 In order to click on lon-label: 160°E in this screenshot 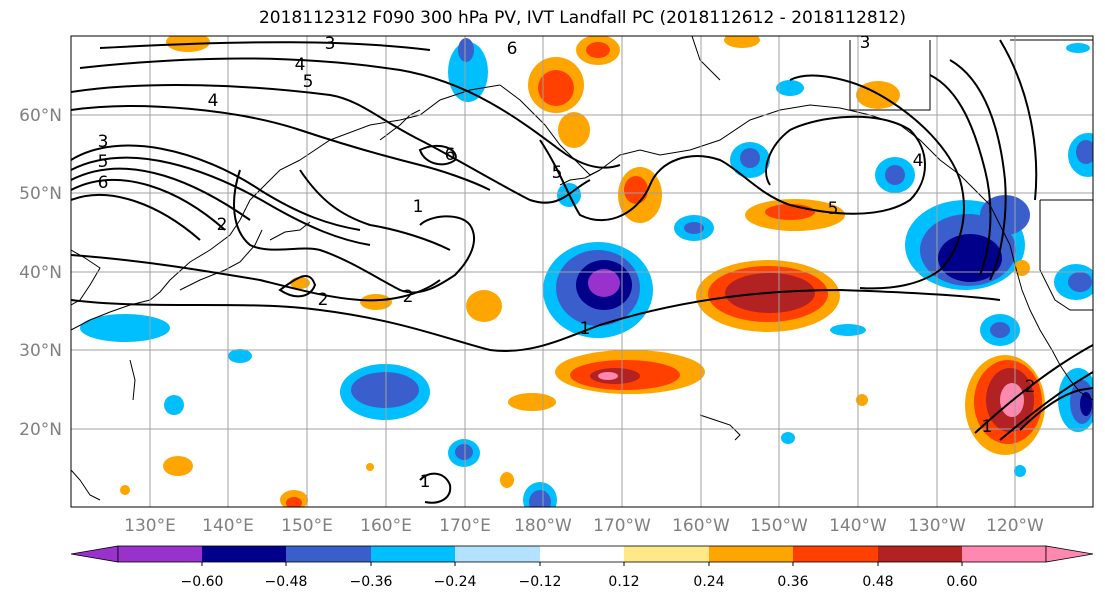, I will do `click(386, 526)`.